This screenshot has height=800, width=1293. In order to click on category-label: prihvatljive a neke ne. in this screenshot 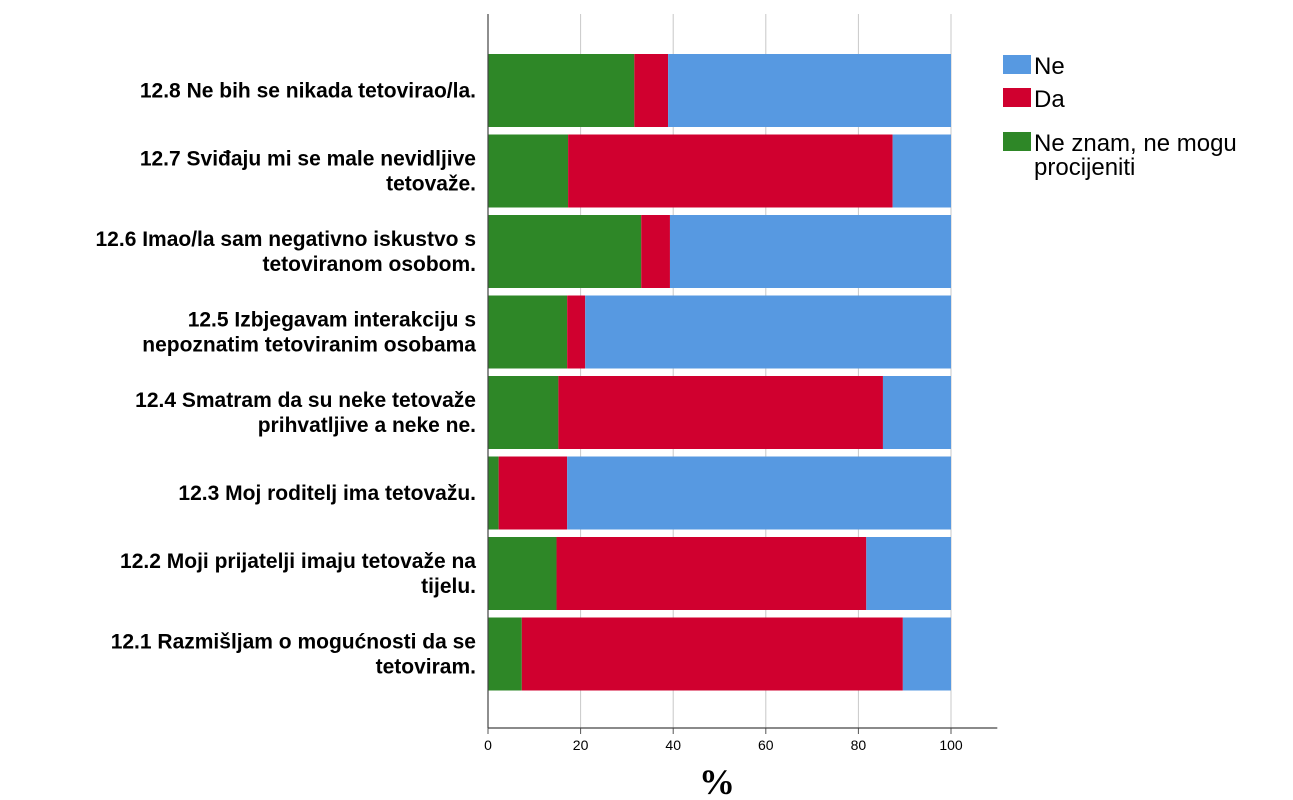, I will do `click(367, 425)`.